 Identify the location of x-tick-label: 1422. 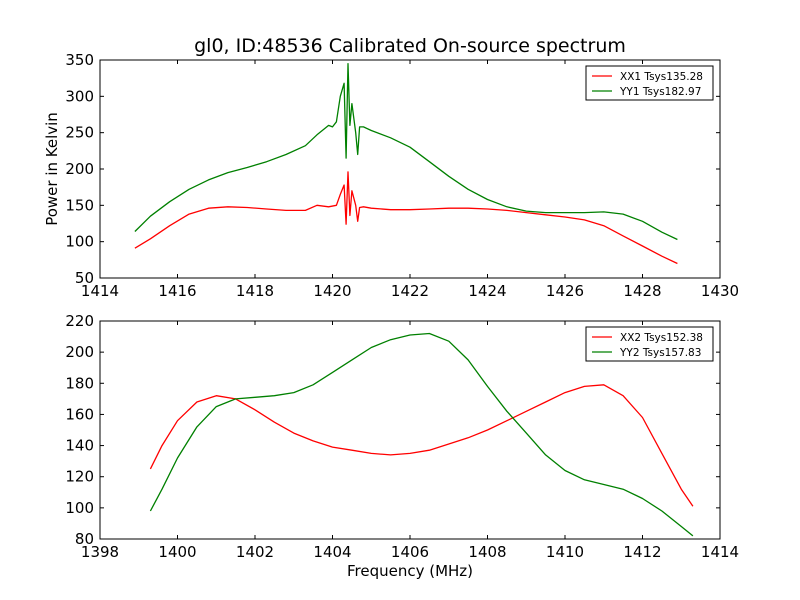
(410, 291).